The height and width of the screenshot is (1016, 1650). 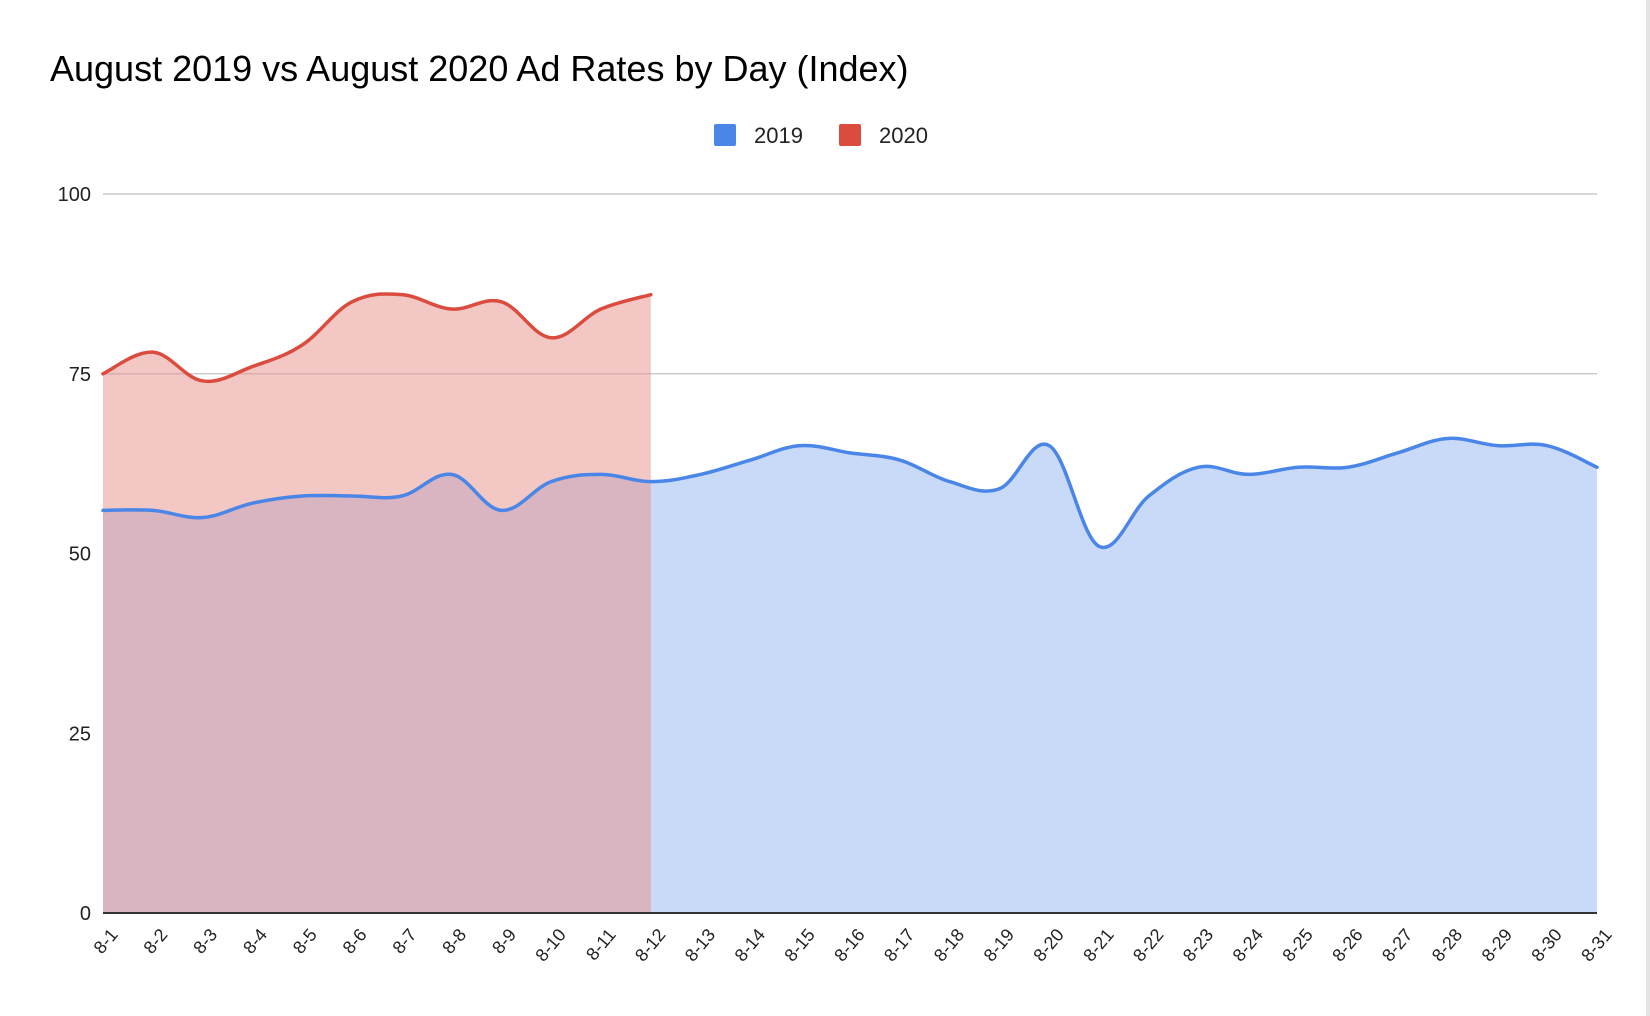 I want to click on x-tick-label: 8-29, so click(x=1497, y=945).